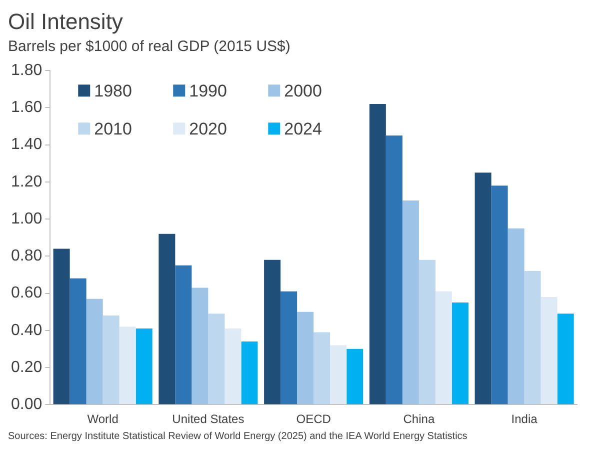  I want to click on legend-label: 2020, so click(208, 128).